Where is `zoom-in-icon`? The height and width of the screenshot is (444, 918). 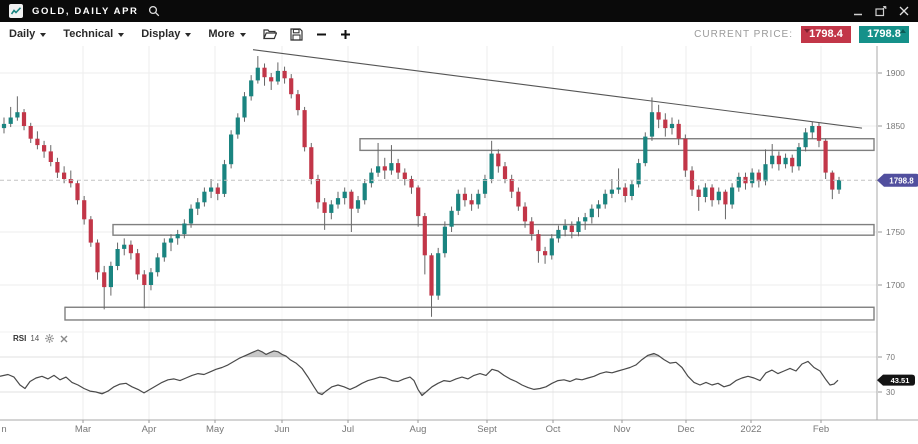
zoom-in-icon is located at coordinates (345, 34).